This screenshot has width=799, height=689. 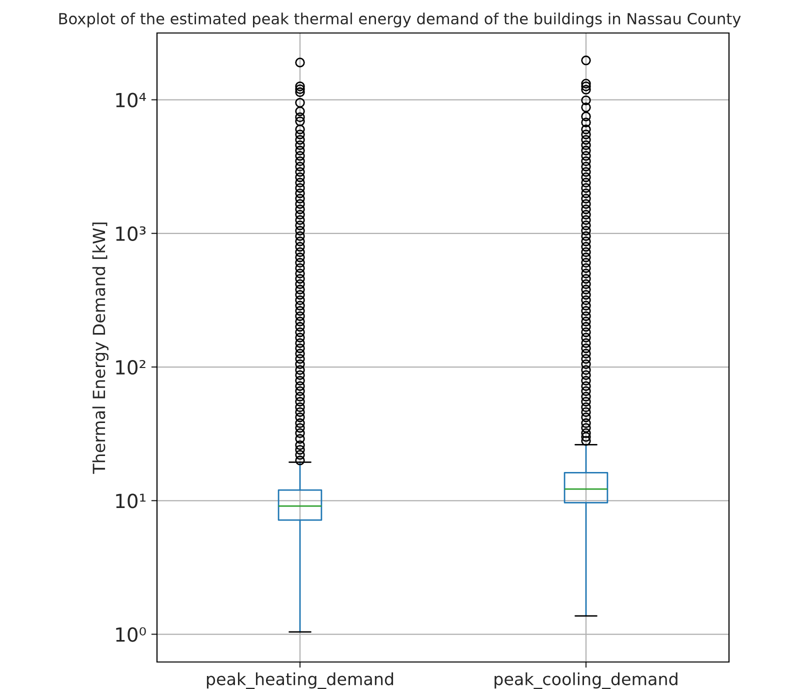 I want to click on y-axis-title: Thermal Energy Demand [kW], so click(x=100, y=348).